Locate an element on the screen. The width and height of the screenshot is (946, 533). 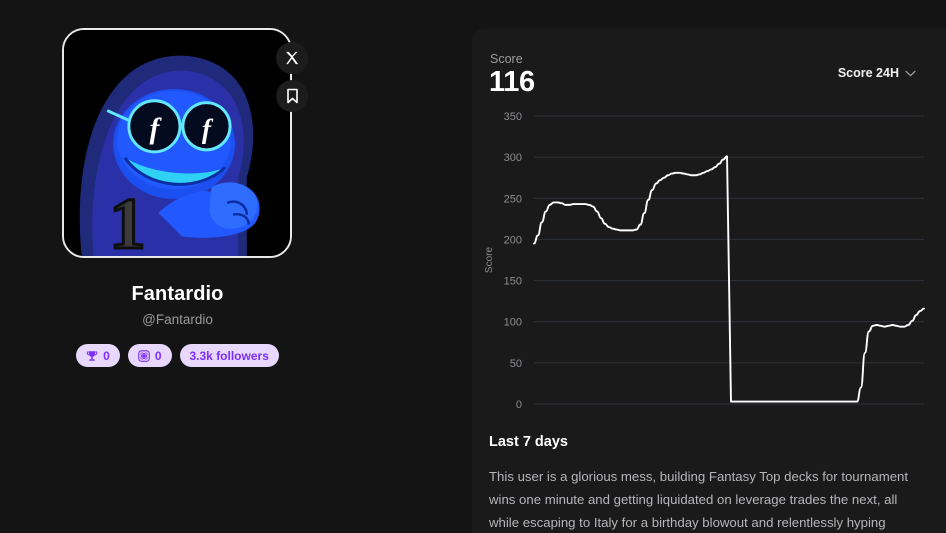
y-axis-tick-label: 150 is located at coordinates (513, 282).